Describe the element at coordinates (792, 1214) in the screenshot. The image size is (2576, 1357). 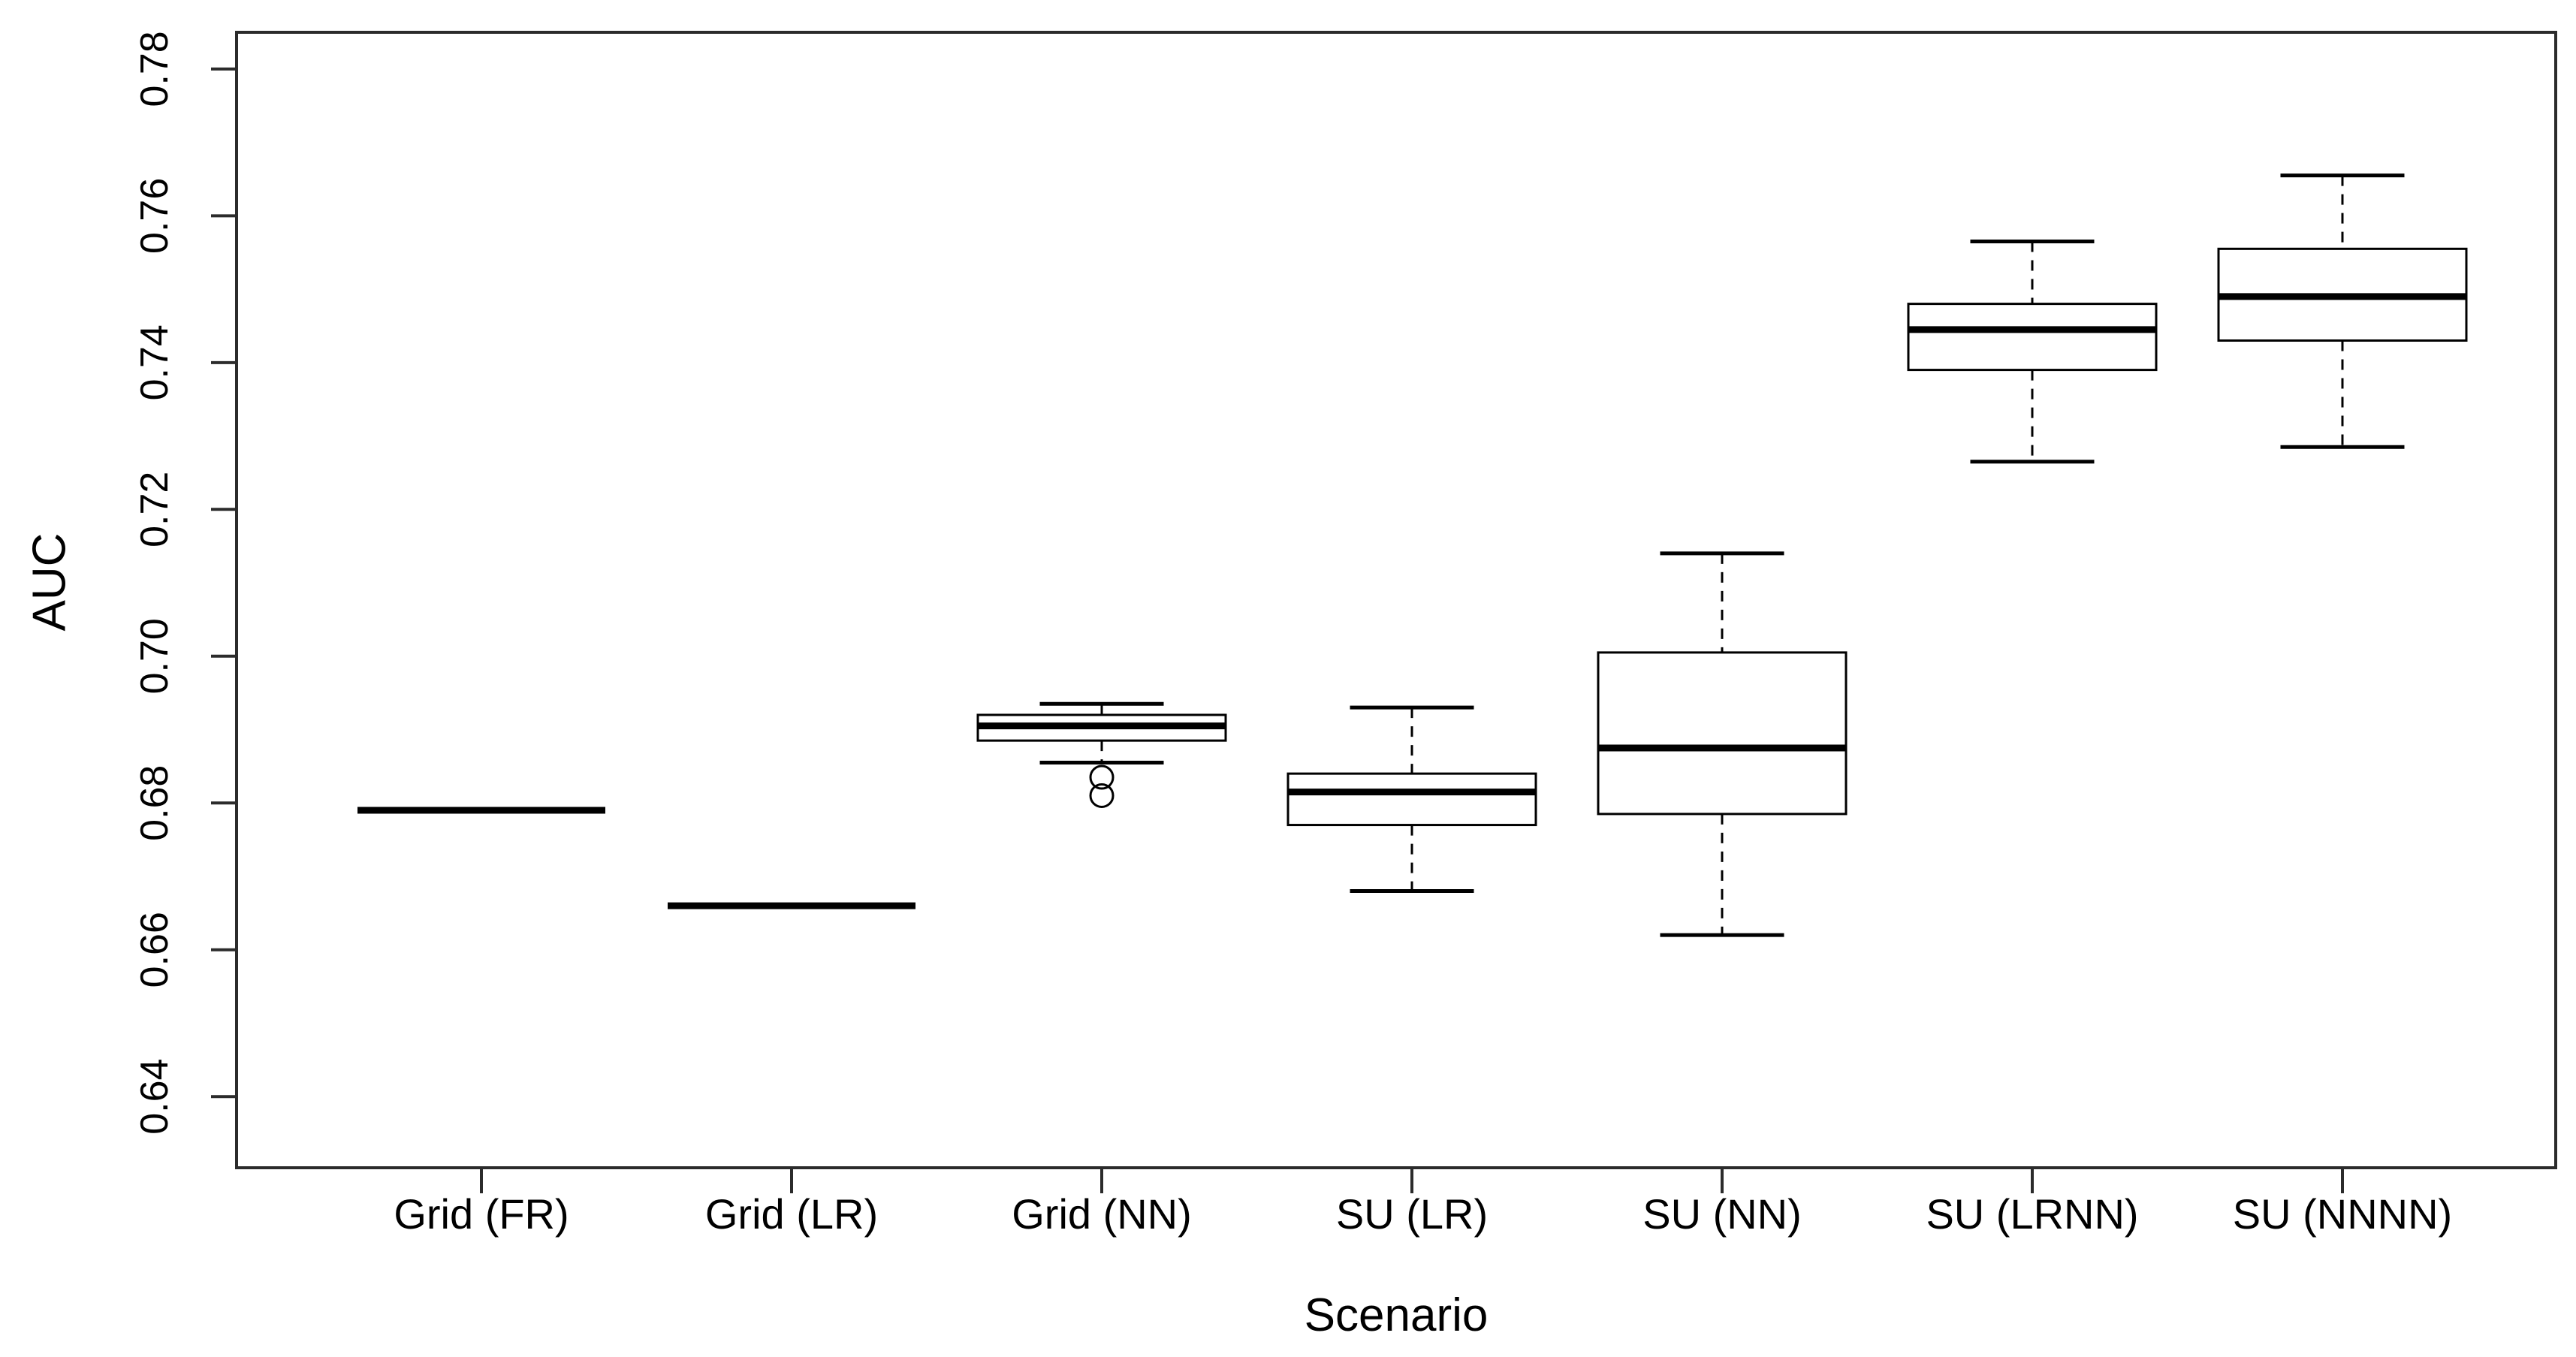
I see `x-tick-label: Grid (LR)` at that location.